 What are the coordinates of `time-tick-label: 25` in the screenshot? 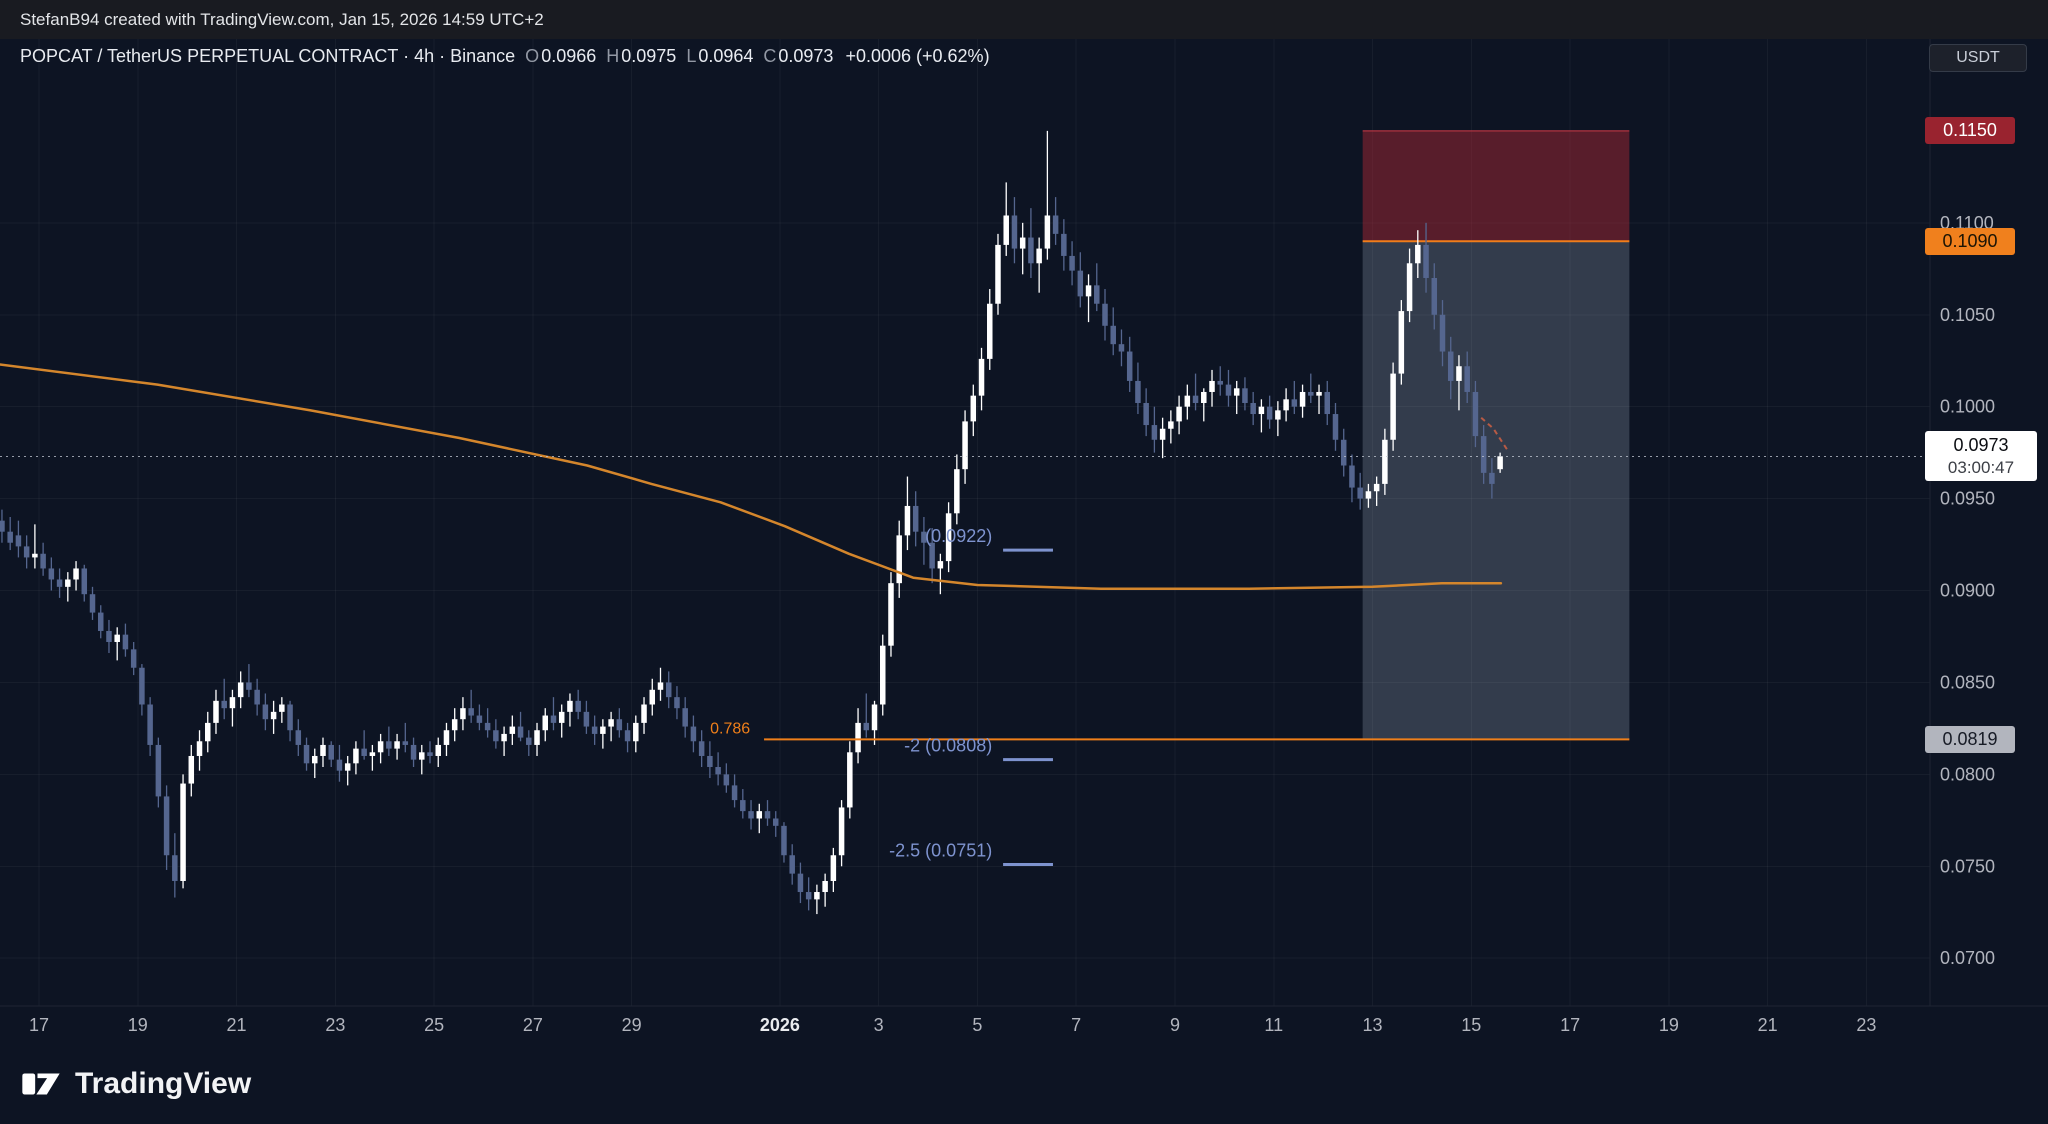 It's located at (434, 1025).